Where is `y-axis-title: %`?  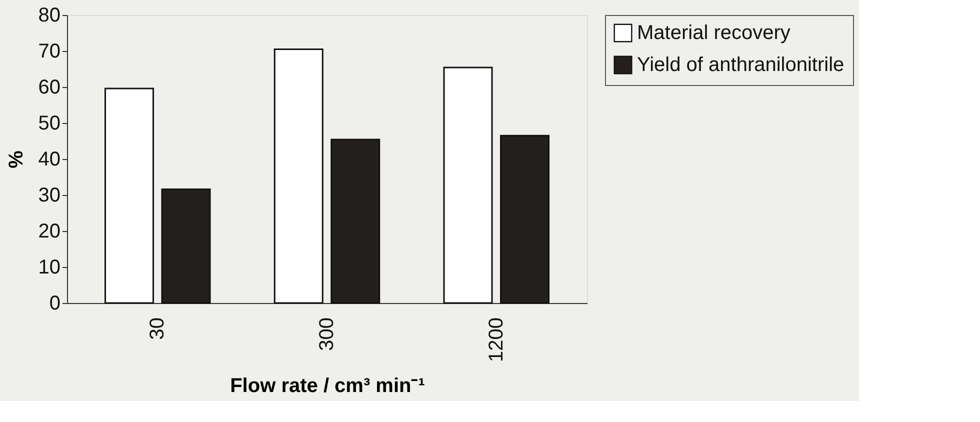 y-axis-title: % is located at coordinates (16, 159).